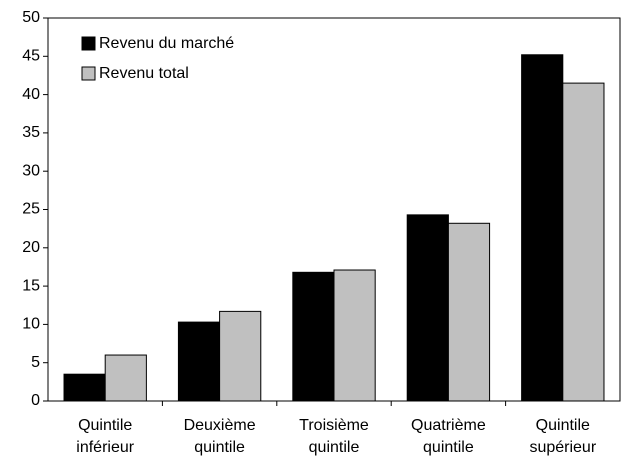 The image size is (623, 468). What do you see at coordinates (219, 436) in the screenshot?
I see `x-tick-label: Deuxième quintile` at bounding box center [219, 436].